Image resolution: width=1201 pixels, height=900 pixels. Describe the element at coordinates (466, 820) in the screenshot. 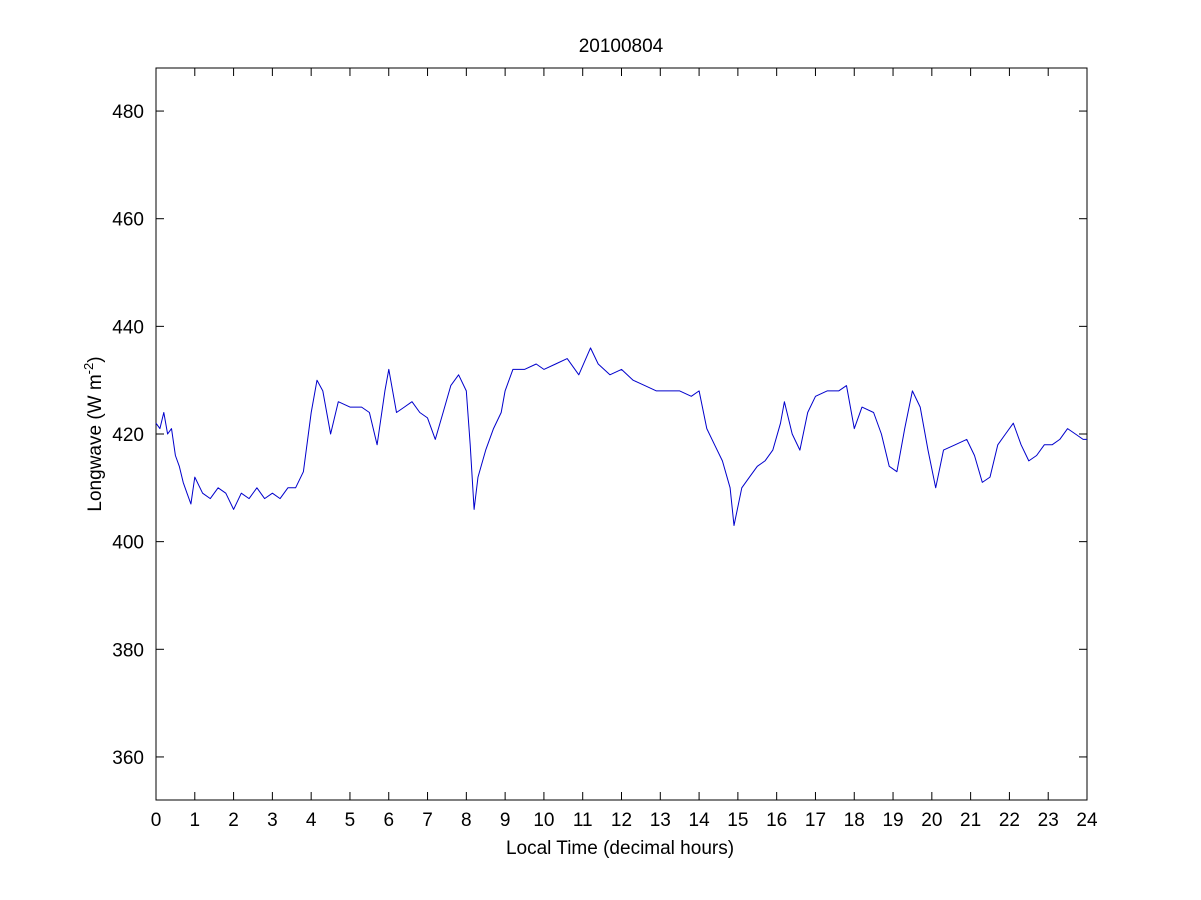

I see `x-tick-label: 8` at that location.